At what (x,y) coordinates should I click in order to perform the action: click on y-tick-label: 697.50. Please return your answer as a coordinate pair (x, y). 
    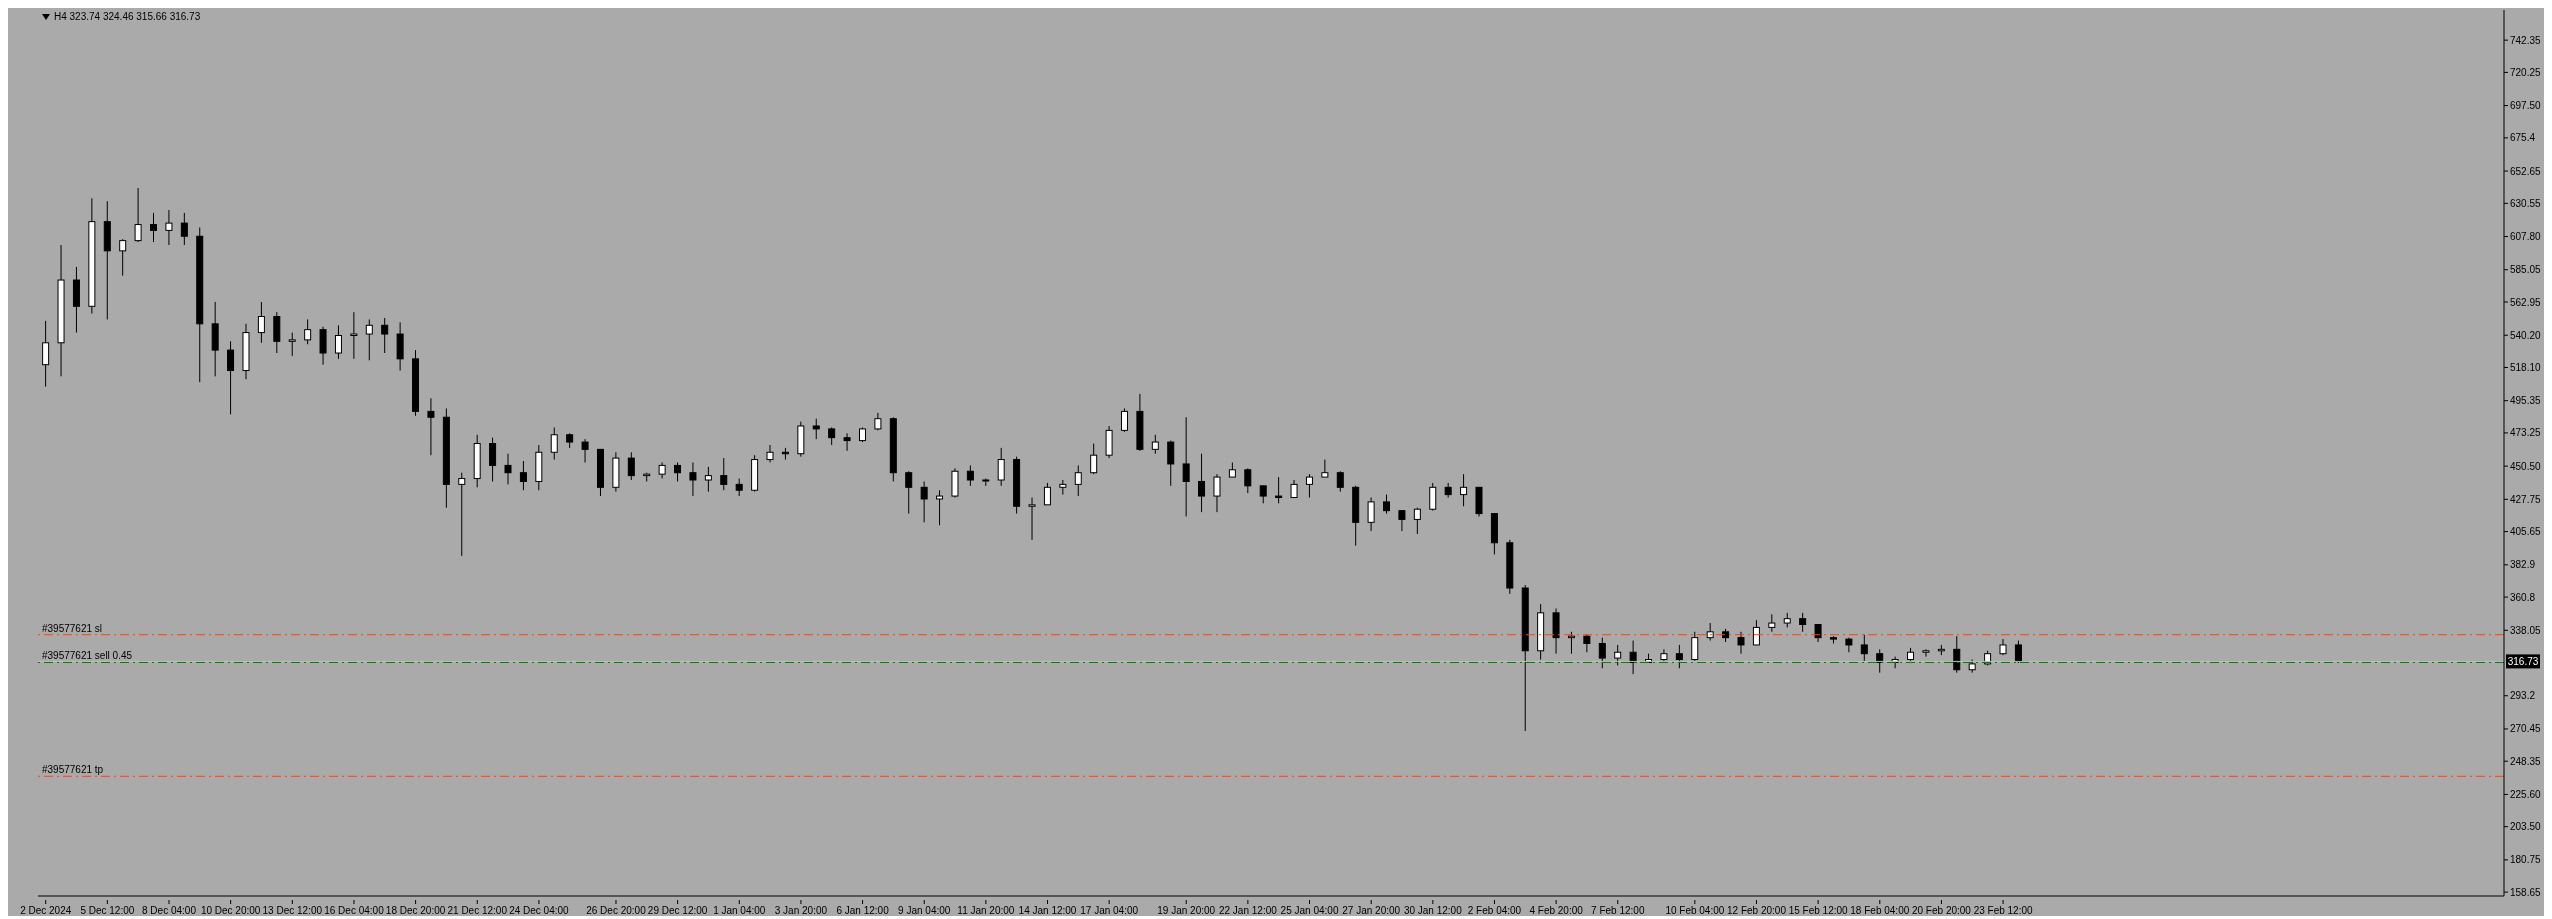
    Looking at the image, I should click on (2526, 106).